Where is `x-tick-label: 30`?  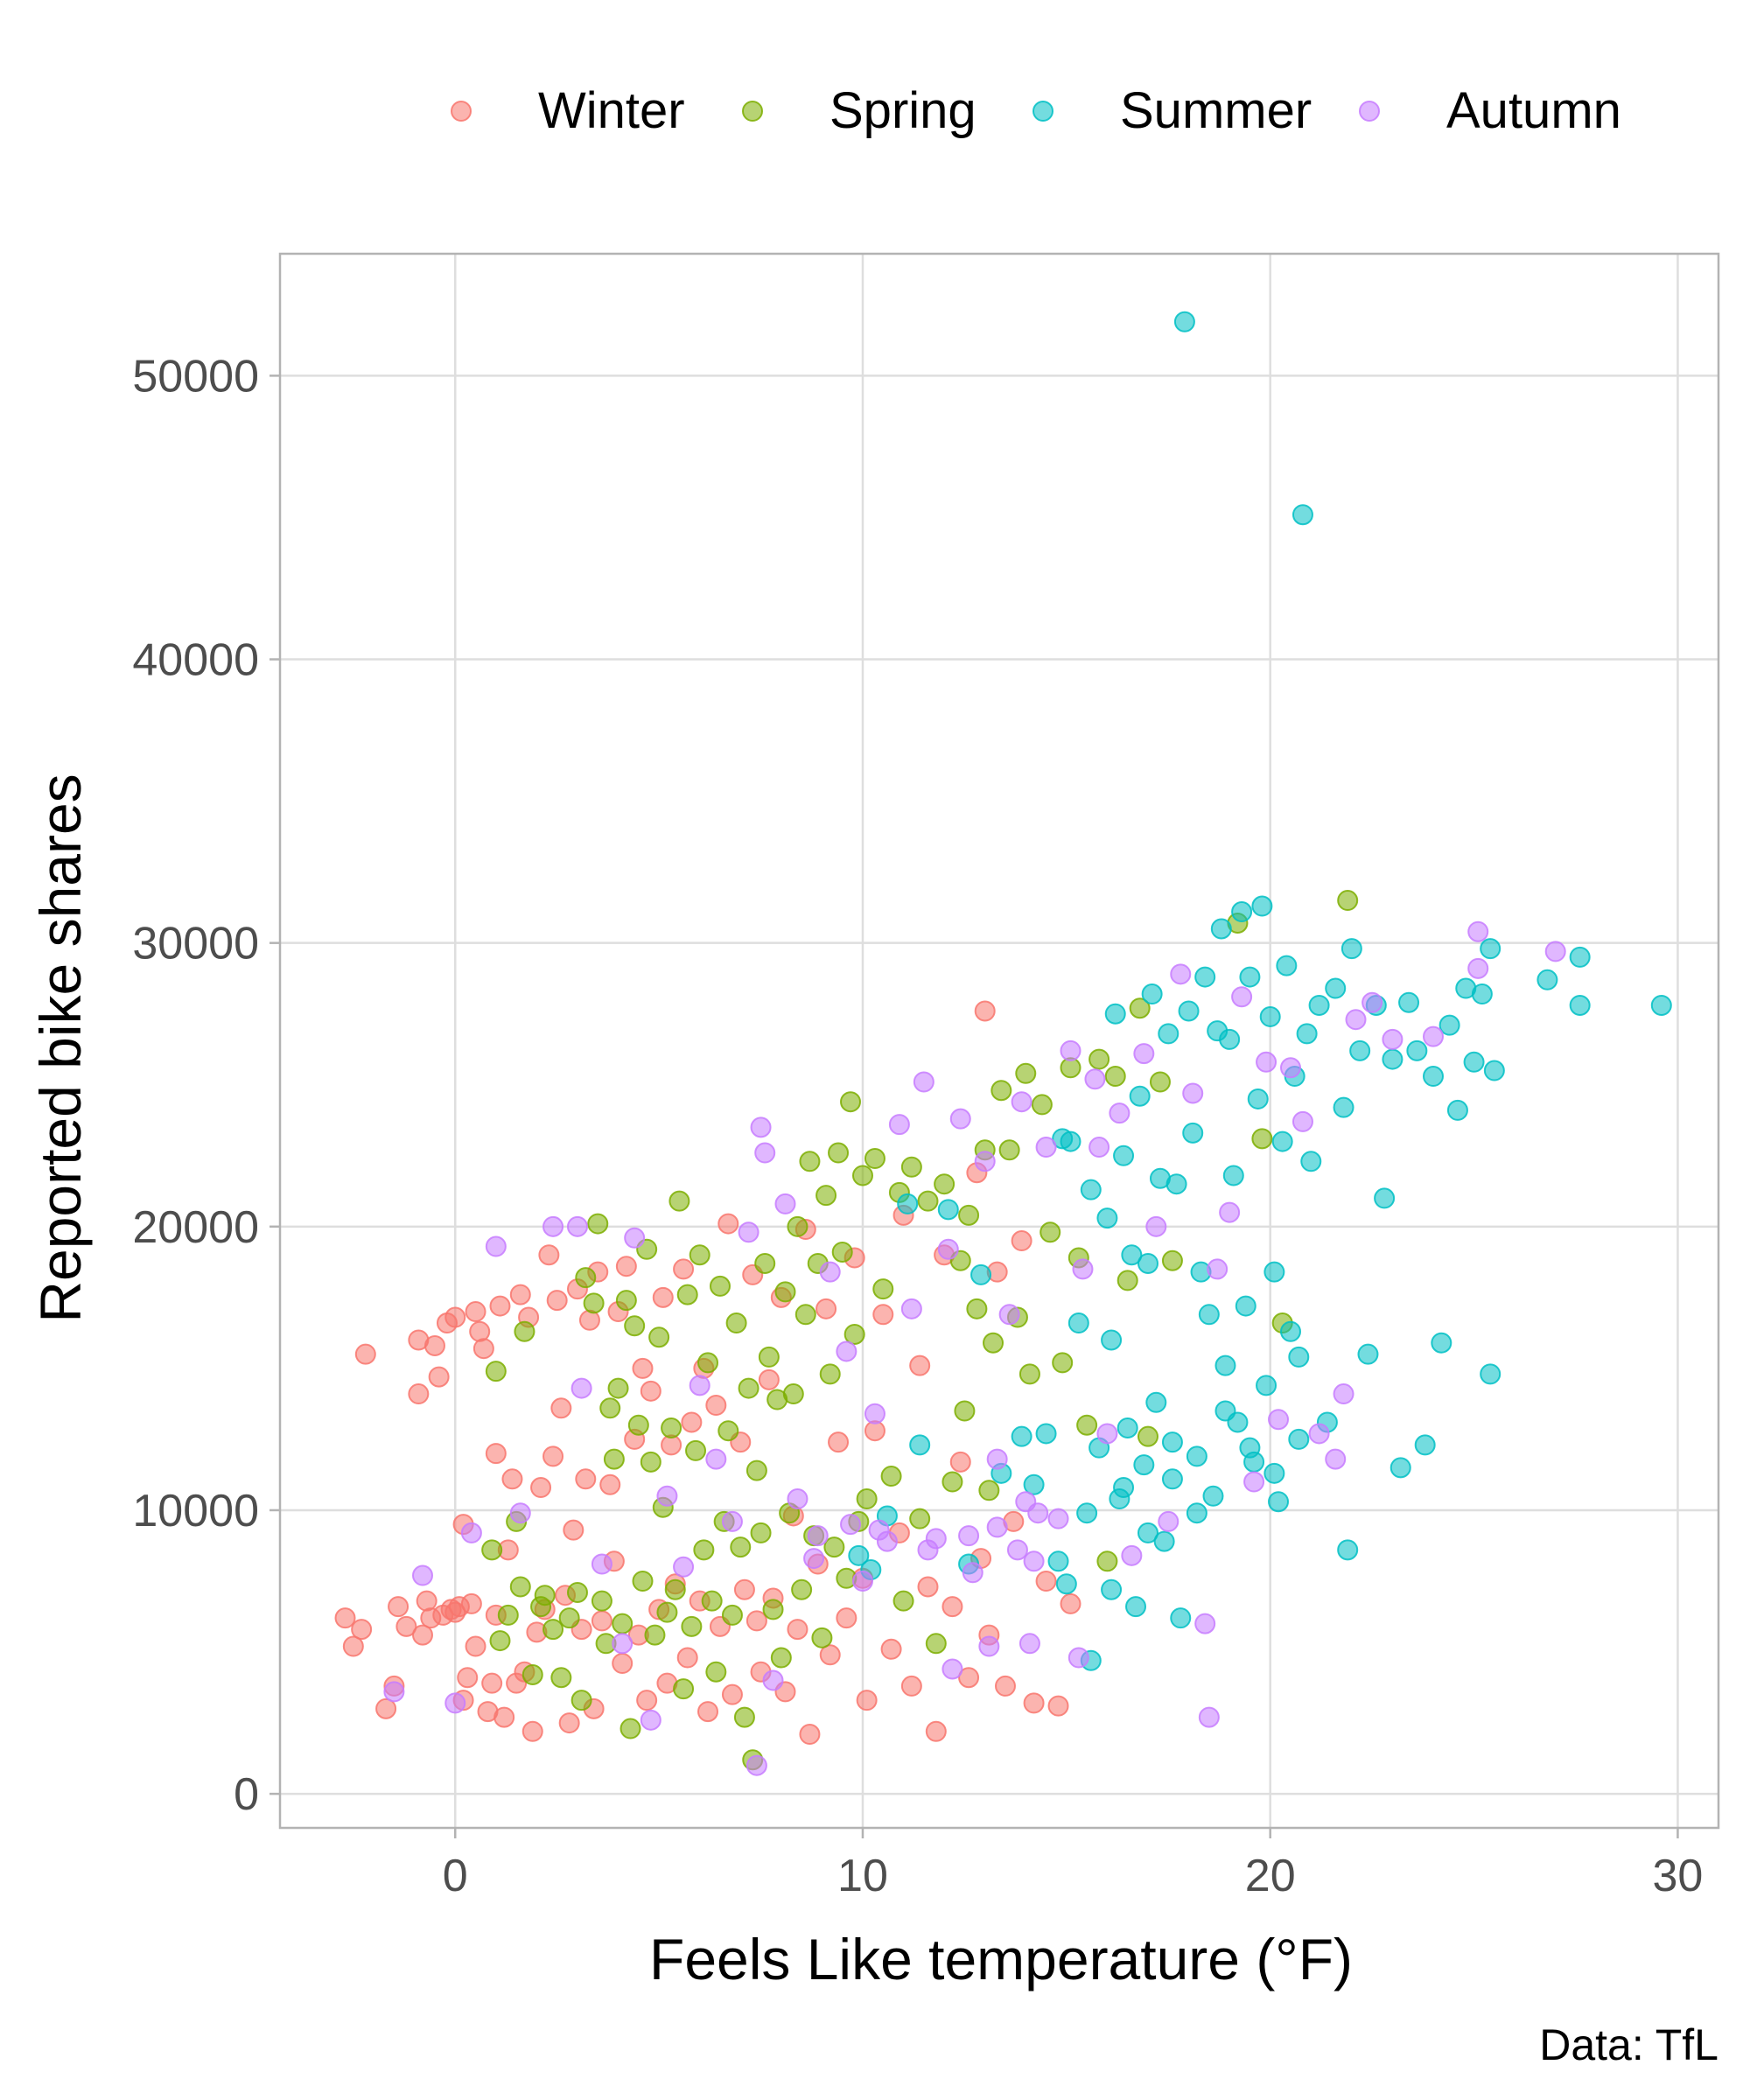
x-tick-label: 30 is located at coordinates (1678, 1876).